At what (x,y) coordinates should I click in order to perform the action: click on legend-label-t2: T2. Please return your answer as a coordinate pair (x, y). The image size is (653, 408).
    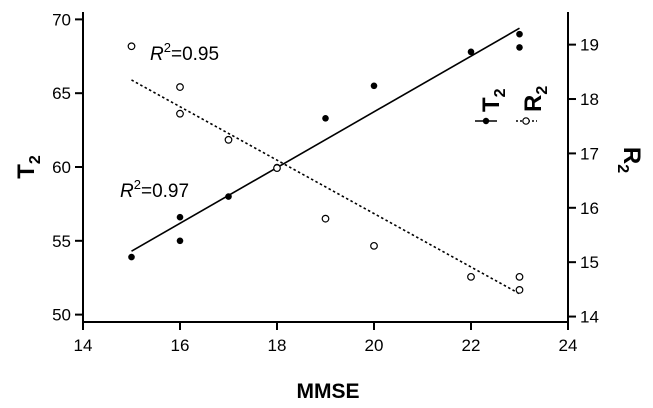
    Looking at the image, I should click on (493, 100).